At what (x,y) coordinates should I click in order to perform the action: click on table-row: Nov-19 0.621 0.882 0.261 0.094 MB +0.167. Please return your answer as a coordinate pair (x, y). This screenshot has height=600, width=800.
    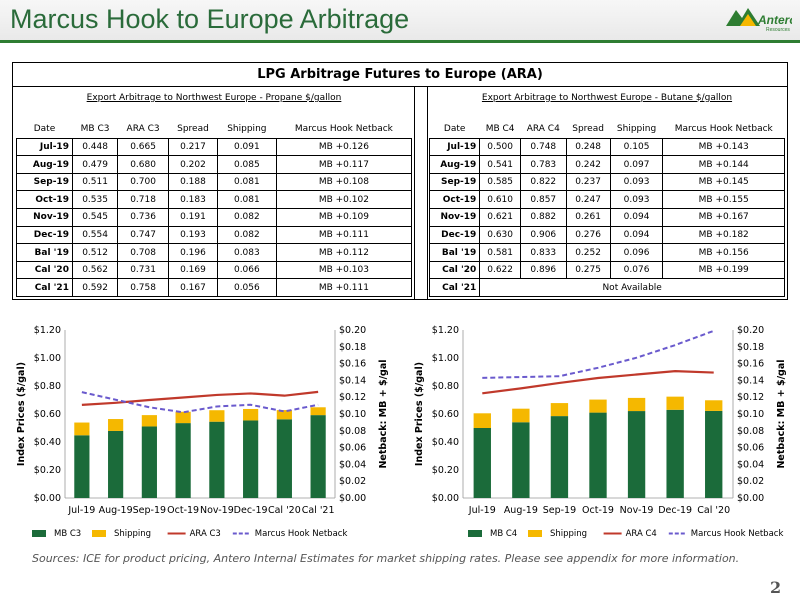
    Looking at the image, I should click on (606, 217).